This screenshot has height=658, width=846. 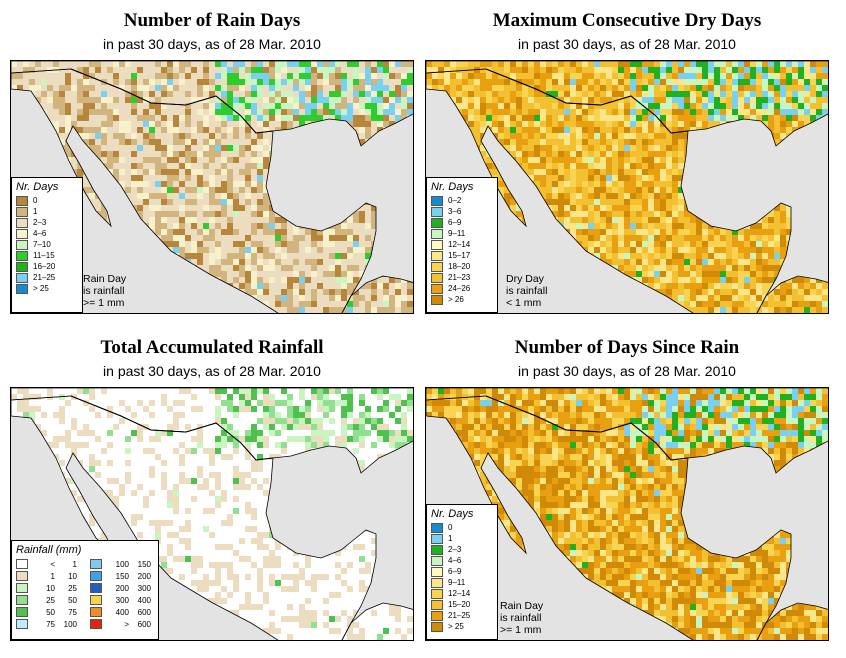 What do you see at coordinates (459, 255) in the screenshot?
I see `legend-label: 15–17` at bounding box center [459, 255].